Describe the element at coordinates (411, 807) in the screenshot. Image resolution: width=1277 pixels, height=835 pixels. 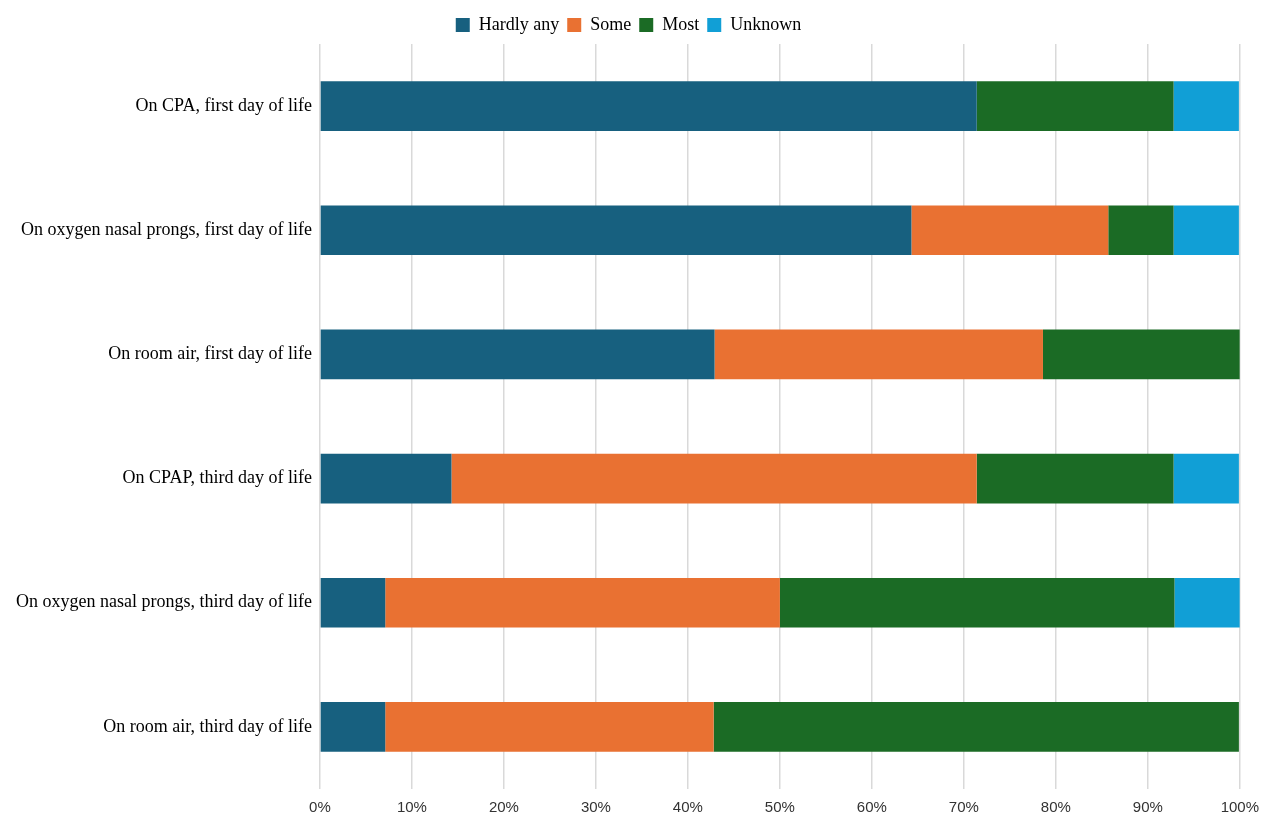
I see `x-tick-label: 10%` at that location.